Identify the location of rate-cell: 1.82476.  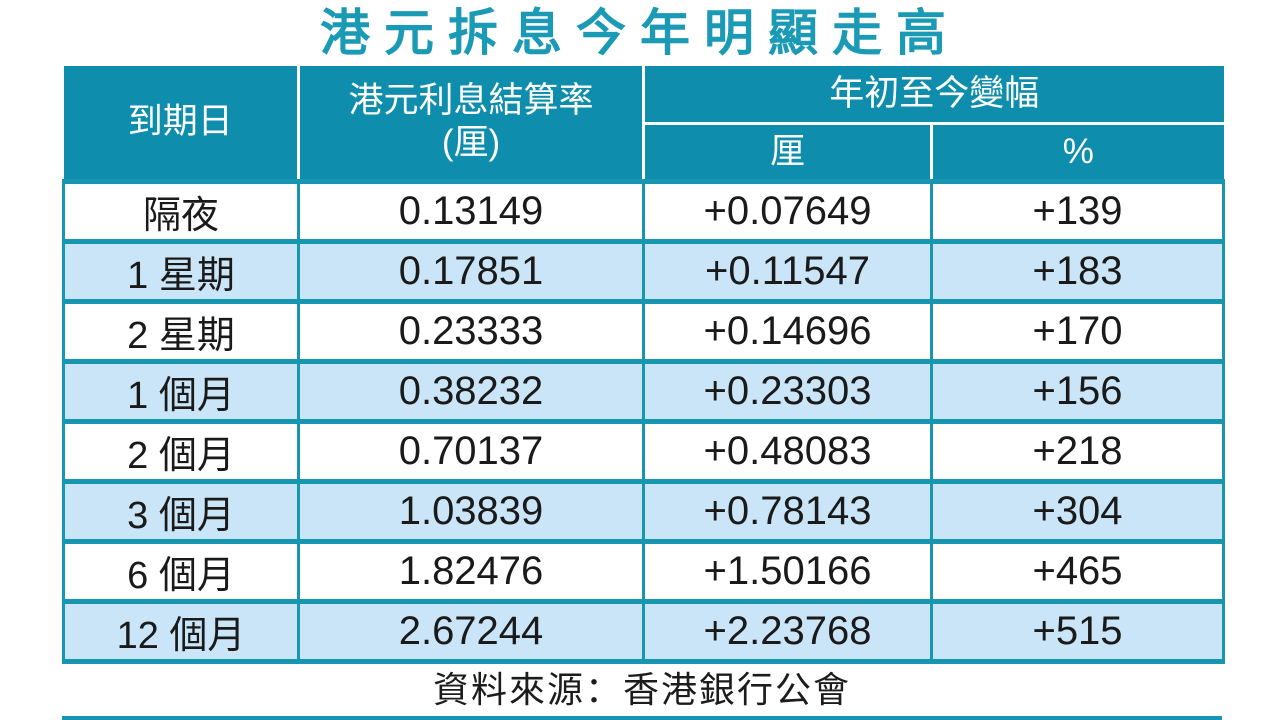
(471, 571).